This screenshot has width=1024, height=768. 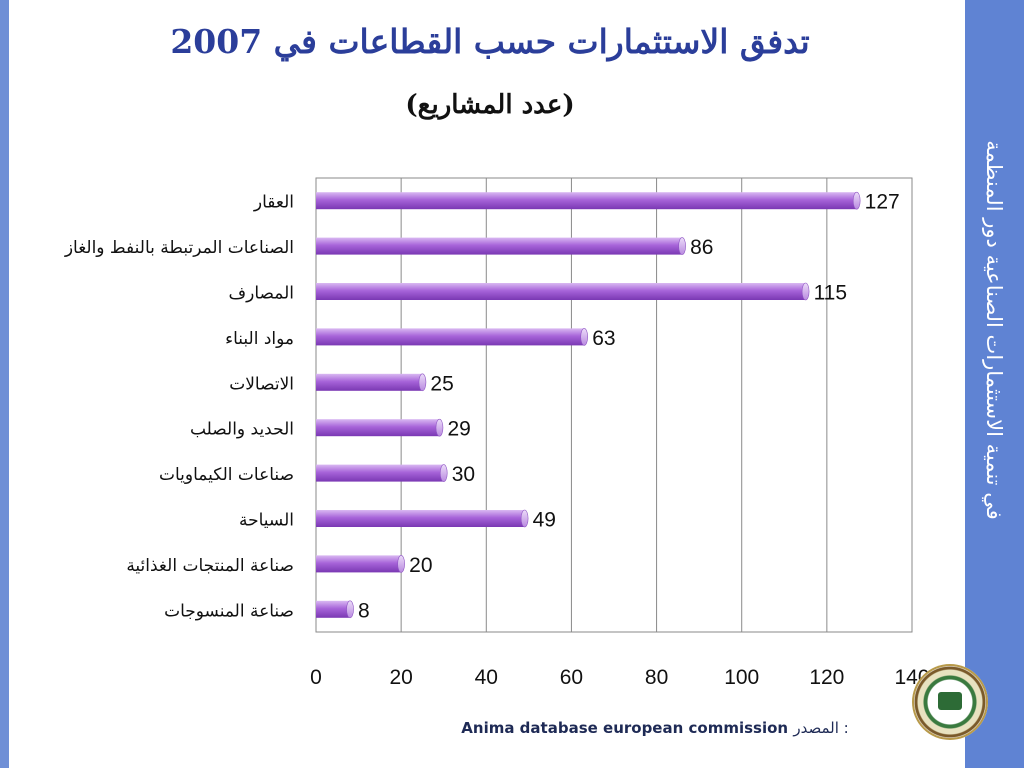 What do you see at coordinates (458, 429) in the screenshot?
I see `value-label: 29` at bounding box center [458, 429].